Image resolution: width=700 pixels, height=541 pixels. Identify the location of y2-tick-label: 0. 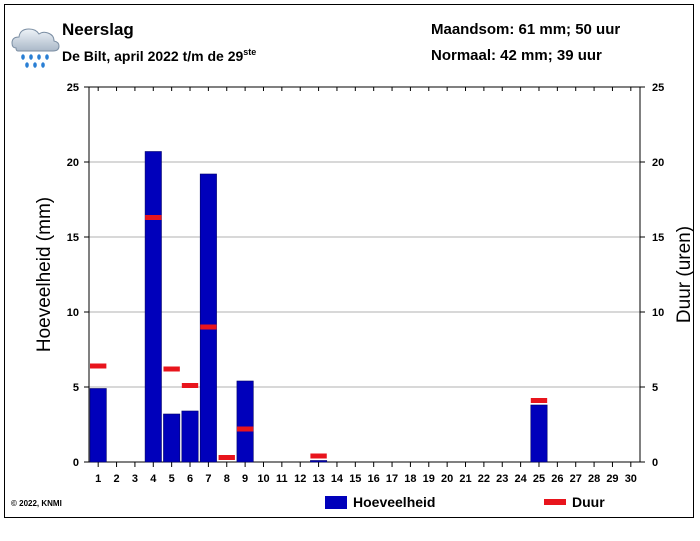
(655, 463).